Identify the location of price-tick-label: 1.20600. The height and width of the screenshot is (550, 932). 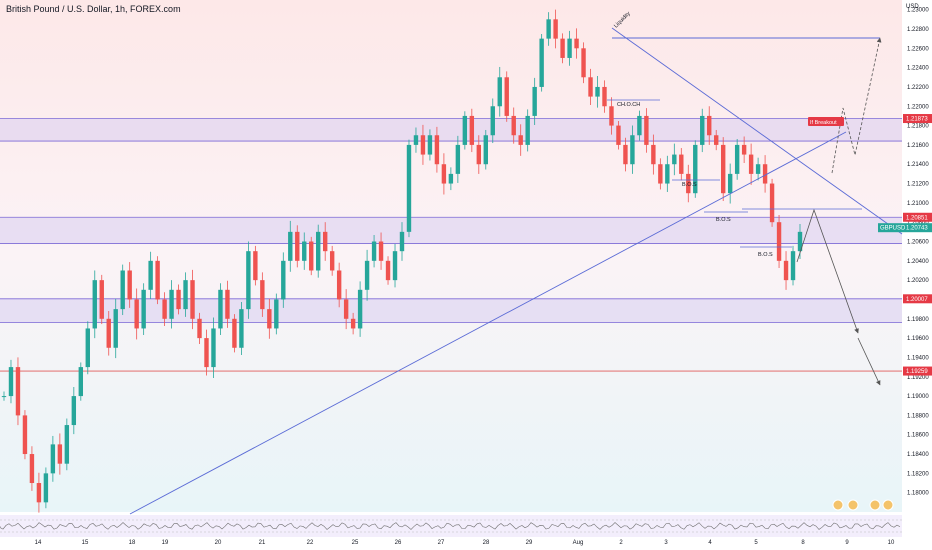
(918, 243).